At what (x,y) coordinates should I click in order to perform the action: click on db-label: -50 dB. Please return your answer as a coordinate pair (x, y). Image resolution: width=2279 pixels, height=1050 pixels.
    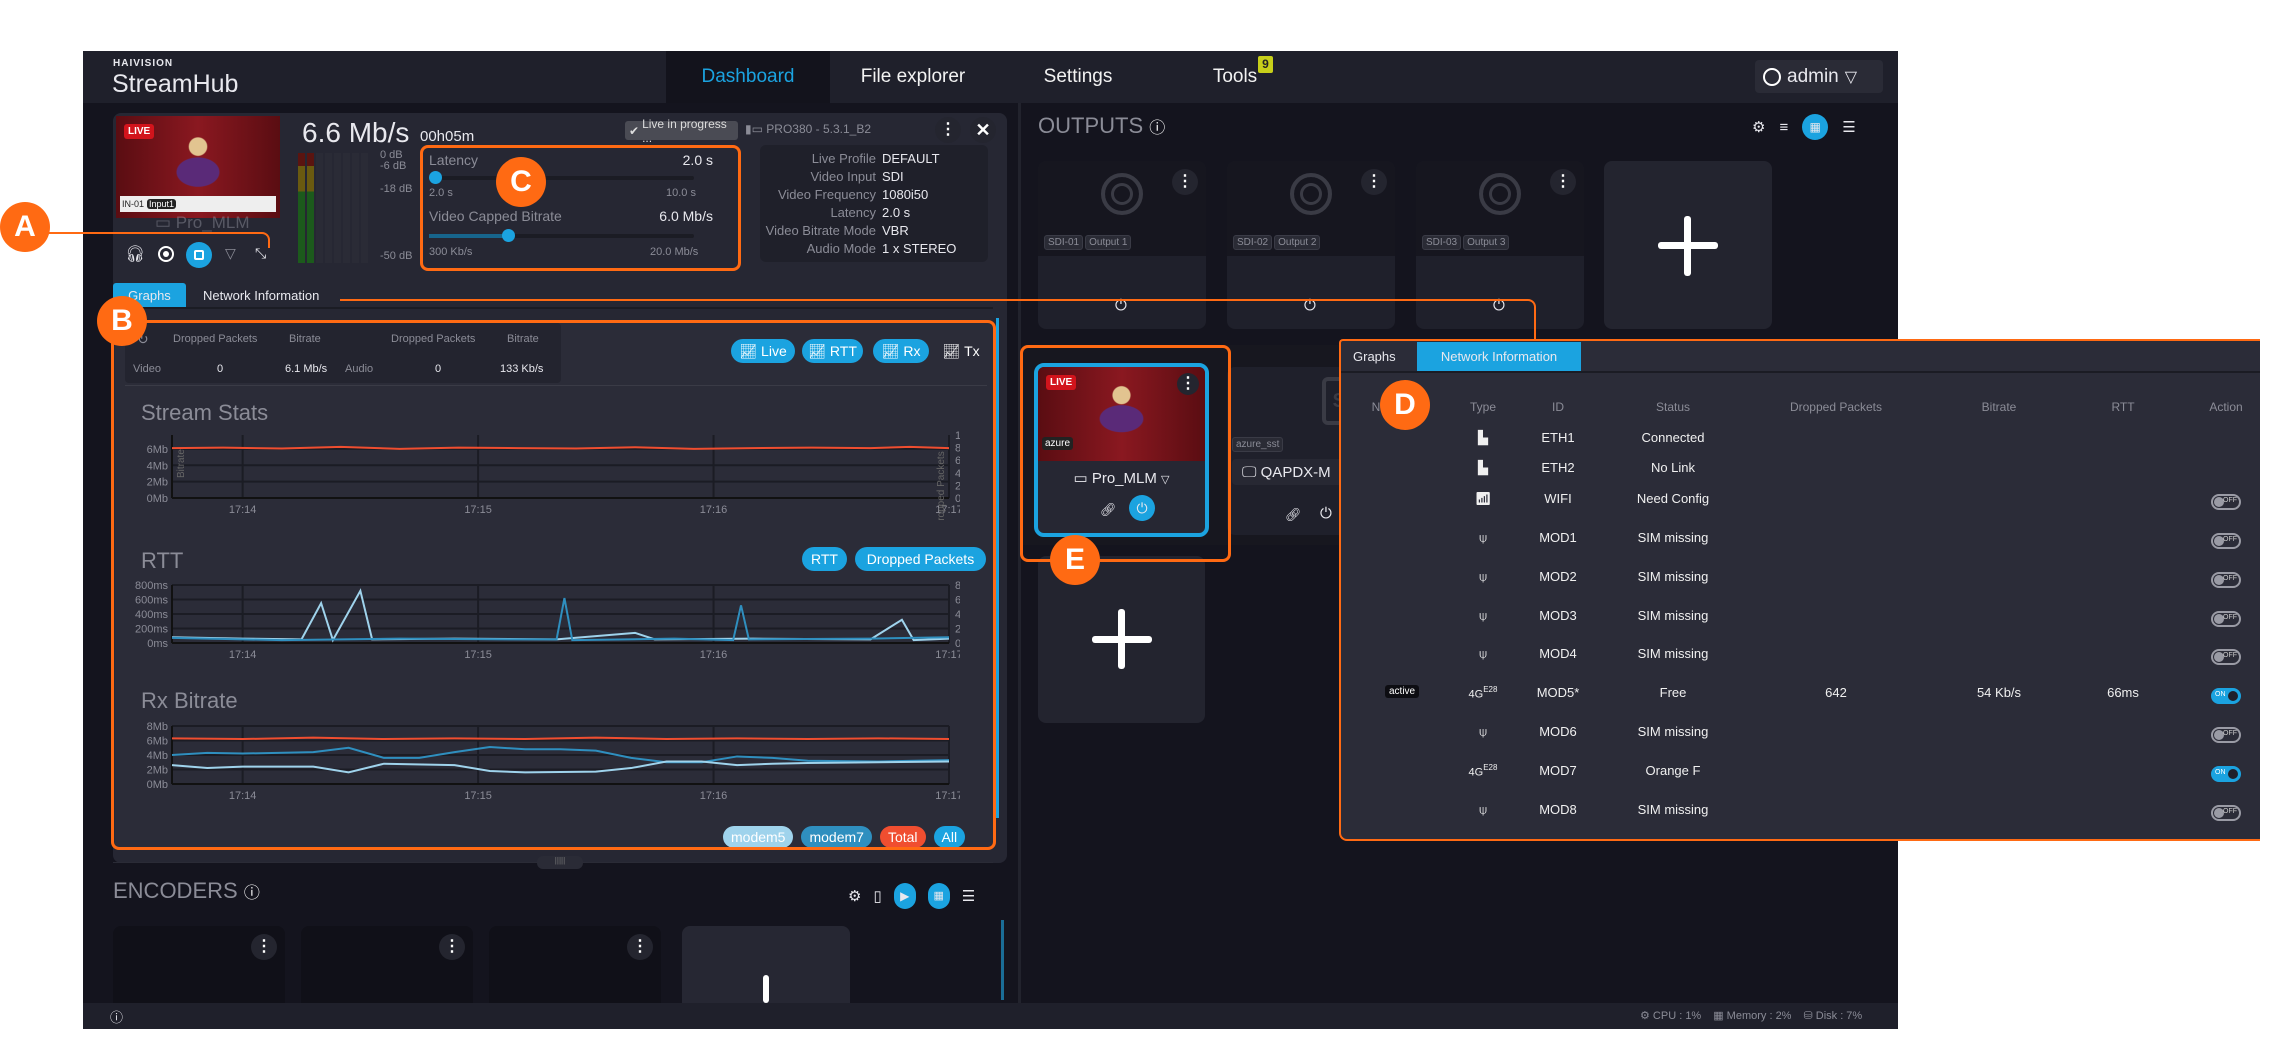
    Looking at the image, I should click on (396, 256).